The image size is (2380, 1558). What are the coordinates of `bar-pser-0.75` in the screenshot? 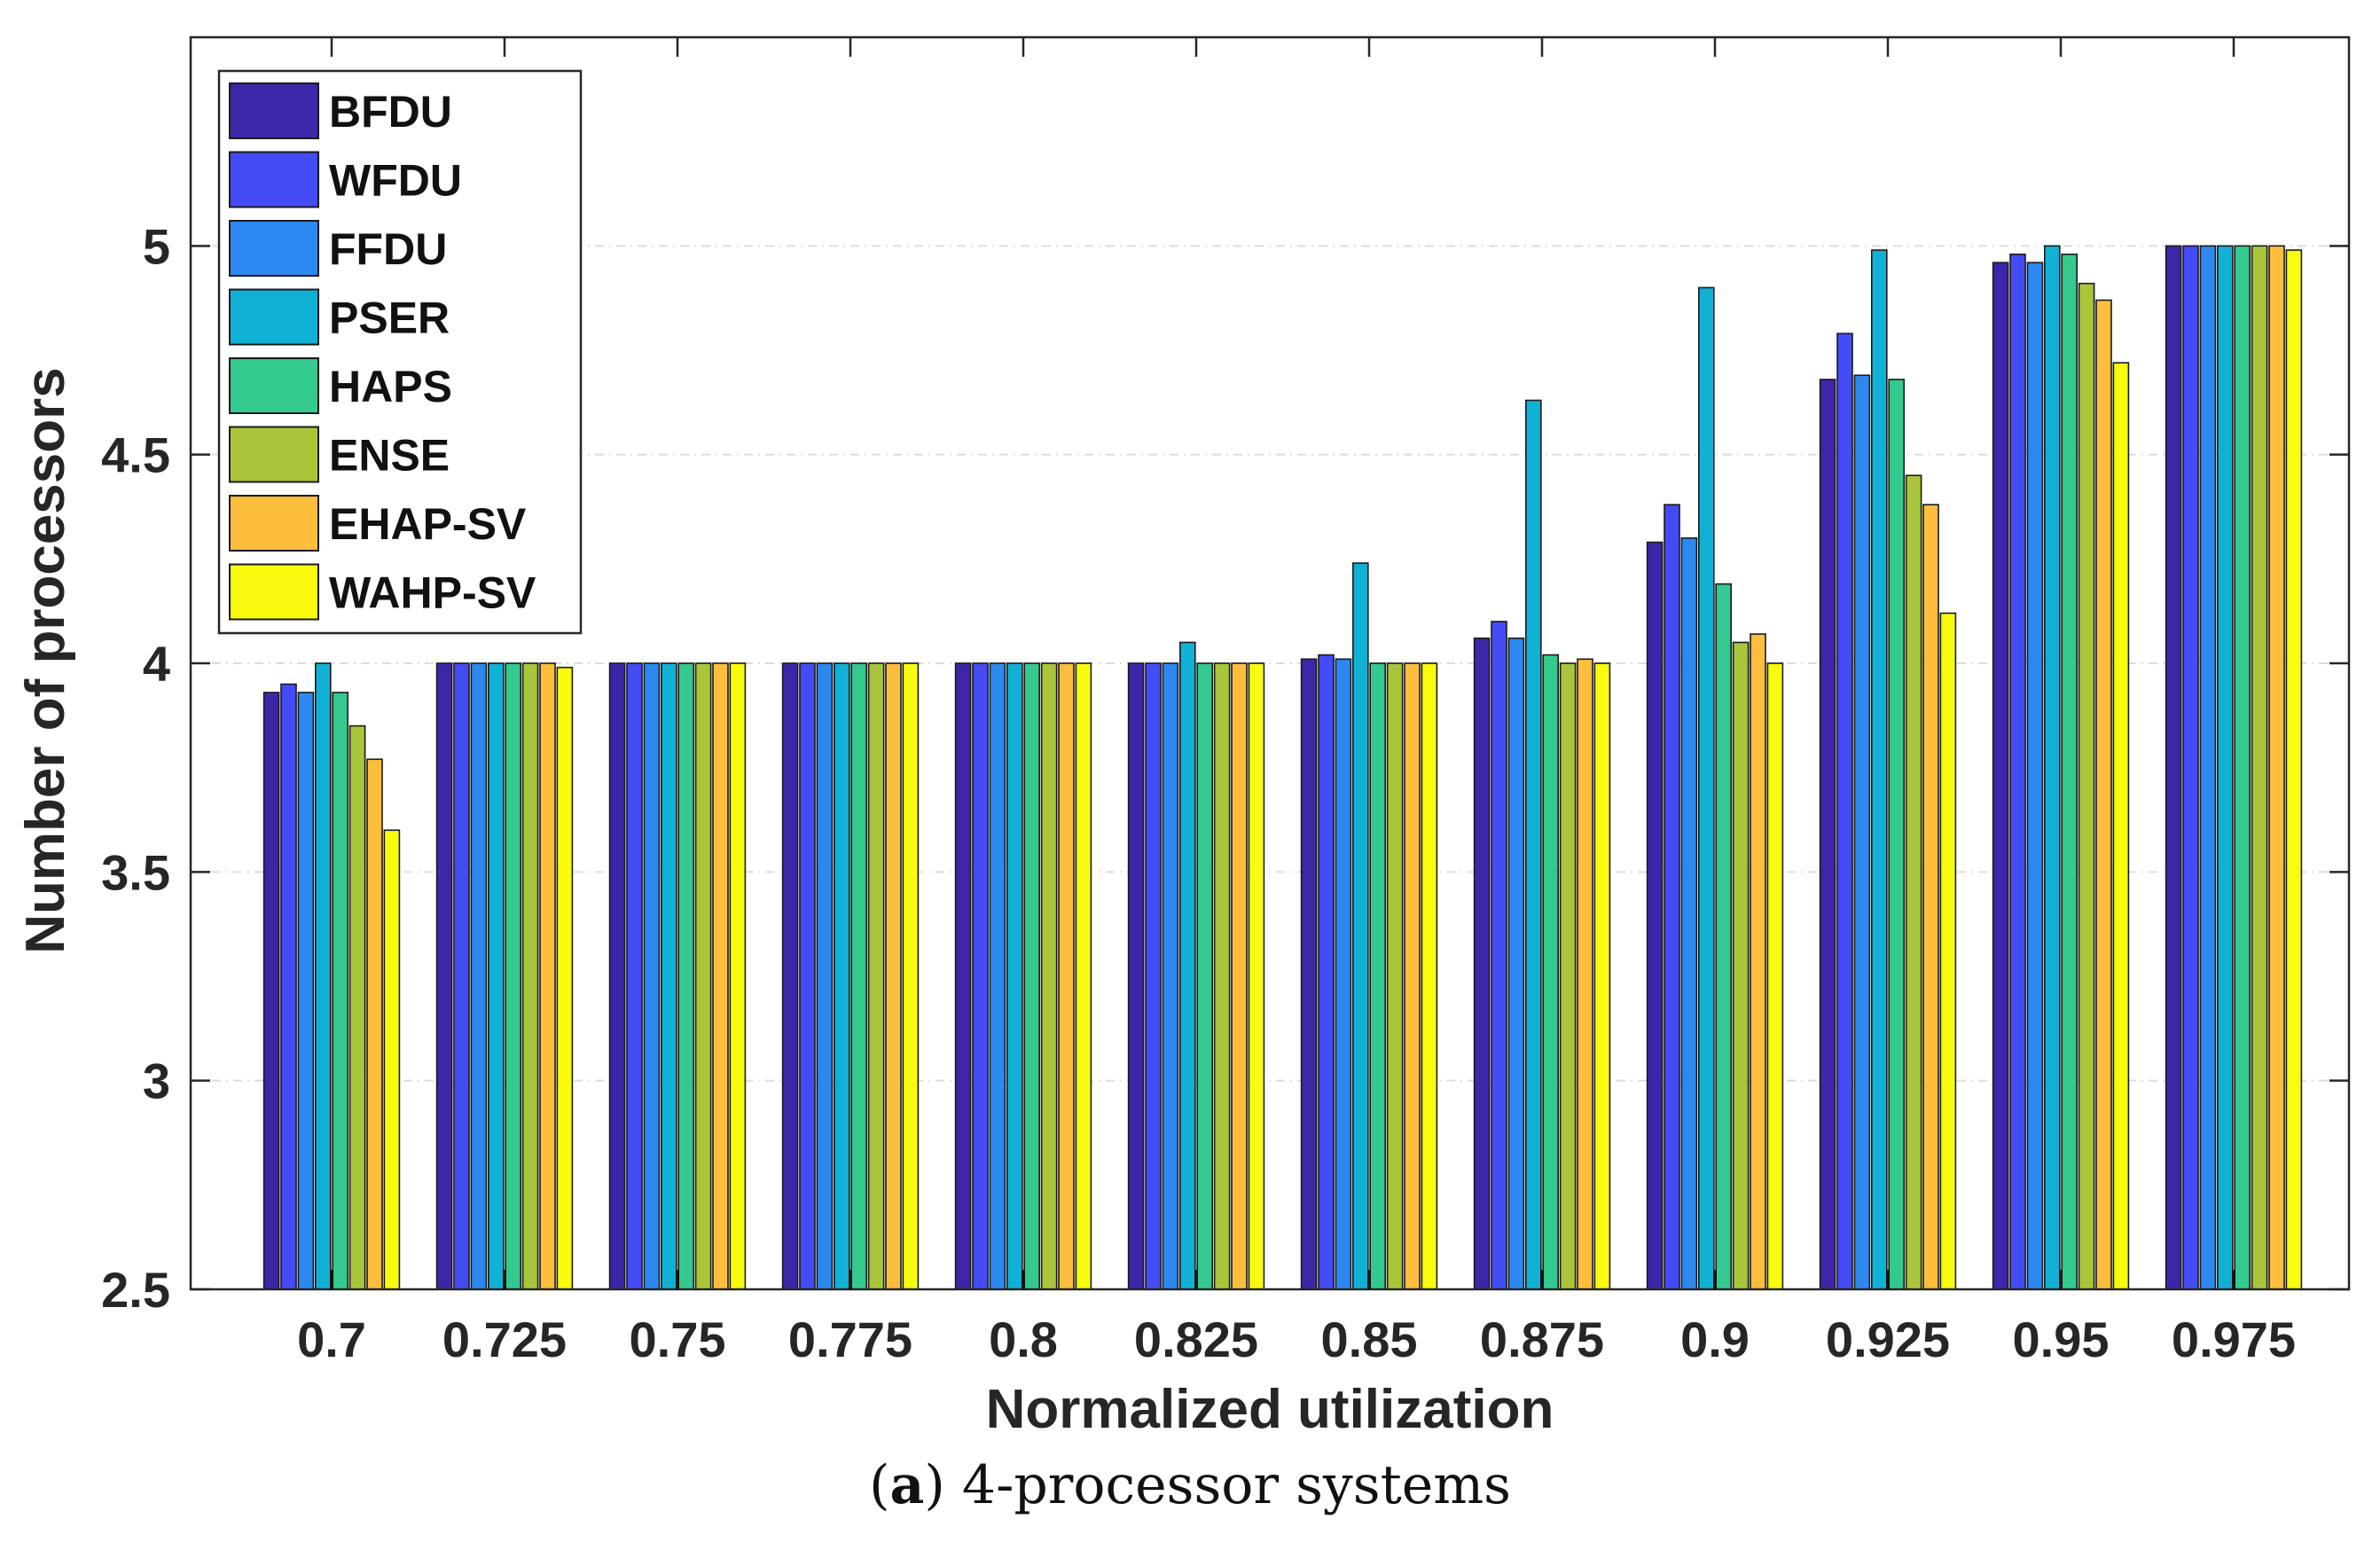 It's located at (668, 976).